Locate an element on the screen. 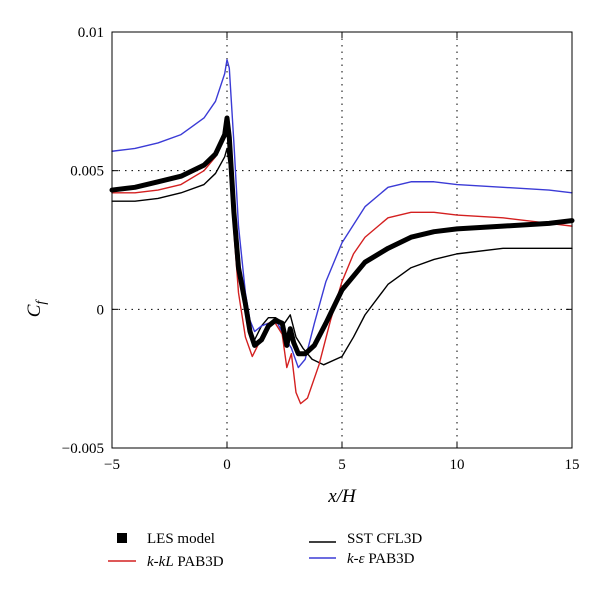 The width and height of the screenshot is (600, 593). legend-label-kkl: k-kL PAB3D is located at coordinates (185, 562).